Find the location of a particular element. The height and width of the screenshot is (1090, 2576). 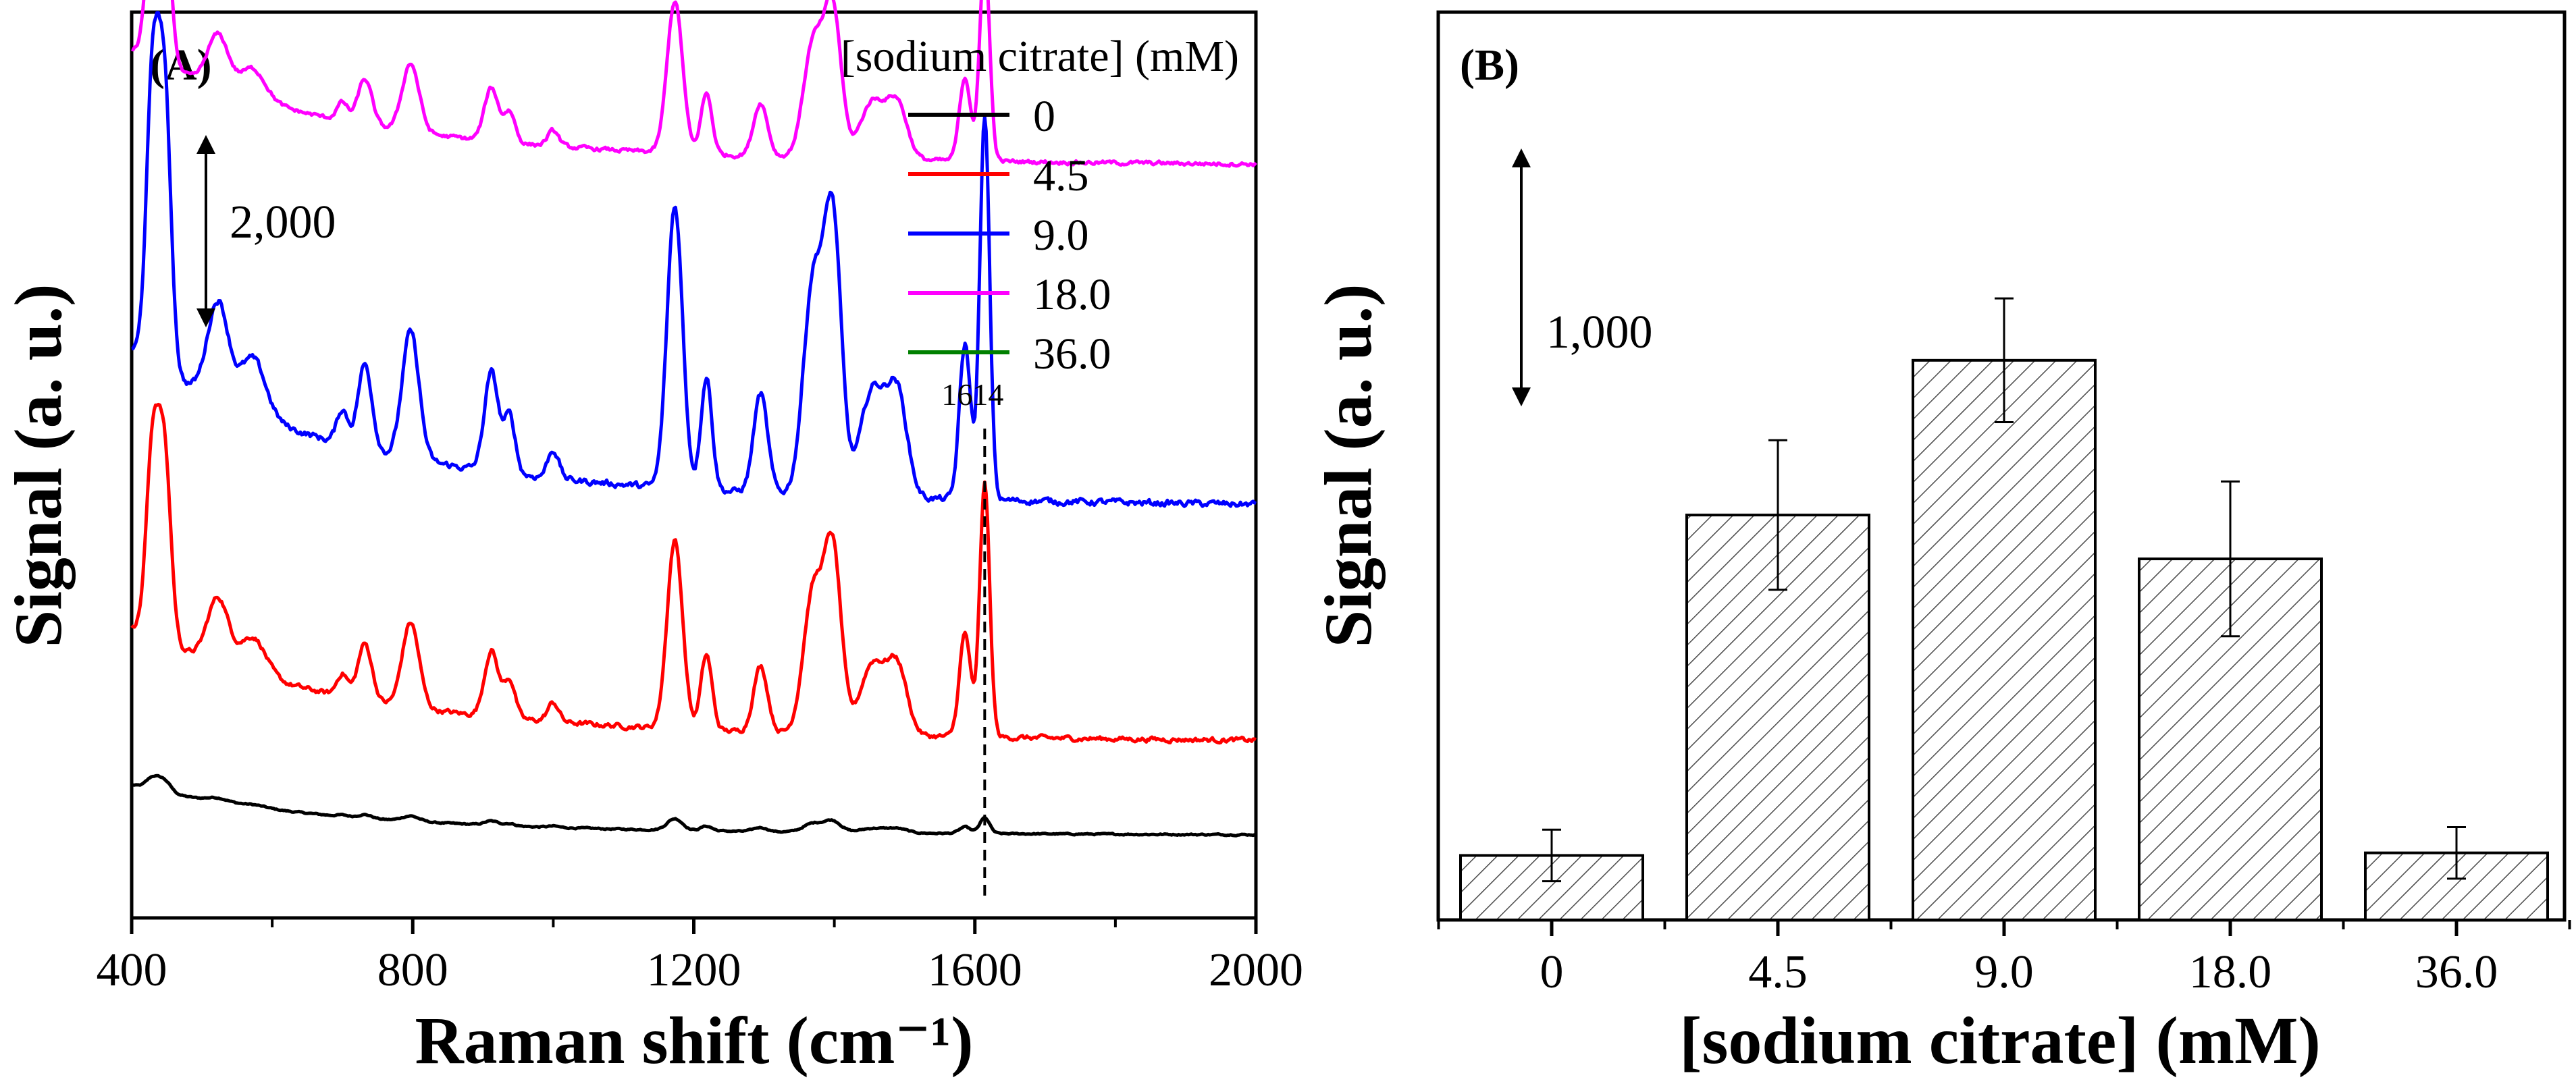

panel-a-x-tick-labels: 400 800 1200 1600 2000 is located at coordinates (701, 970).